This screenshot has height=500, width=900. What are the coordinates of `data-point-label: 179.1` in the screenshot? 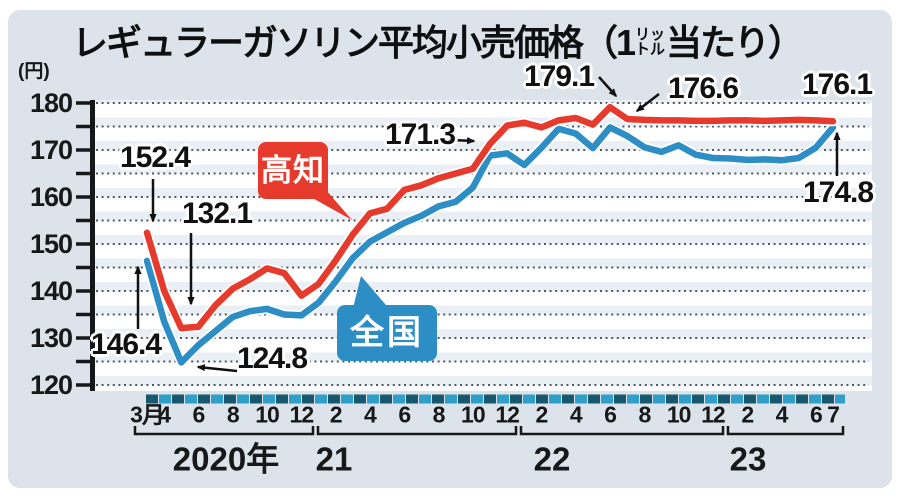 It's located at (559, 76).